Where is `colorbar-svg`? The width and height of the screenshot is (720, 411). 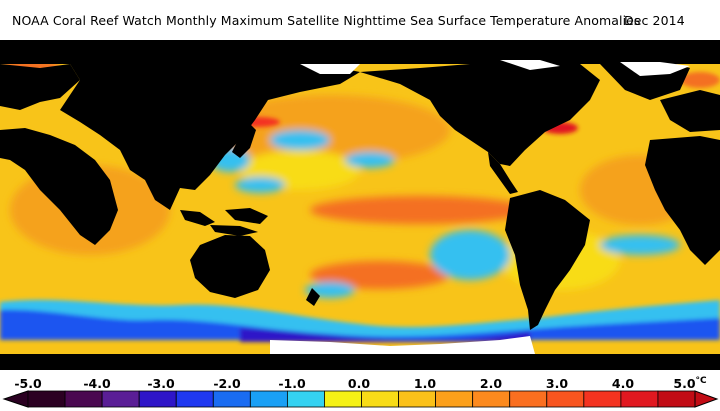 colorbar-svg is located at coordinates (360, 399).